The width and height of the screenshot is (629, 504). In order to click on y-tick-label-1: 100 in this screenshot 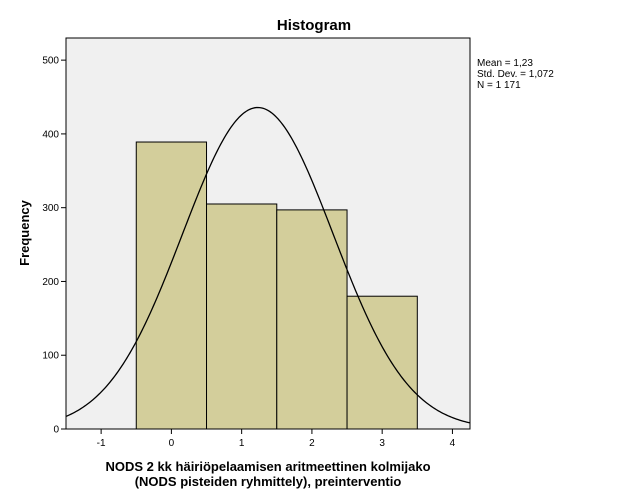, I will do `click(50, 356)`.